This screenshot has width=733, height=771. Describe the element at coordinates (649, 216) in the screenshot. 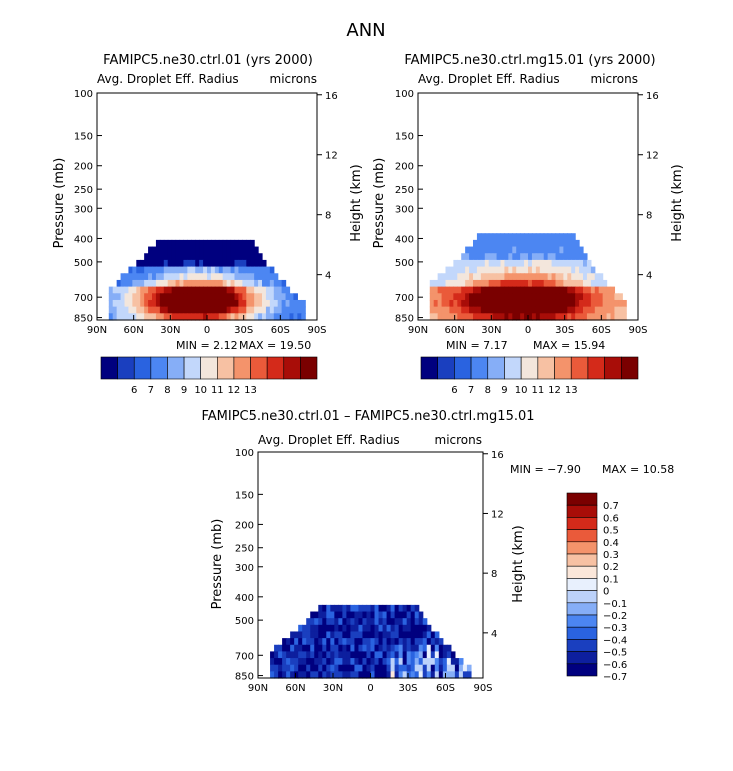

I see `y2-tick-label: 8` at that location.